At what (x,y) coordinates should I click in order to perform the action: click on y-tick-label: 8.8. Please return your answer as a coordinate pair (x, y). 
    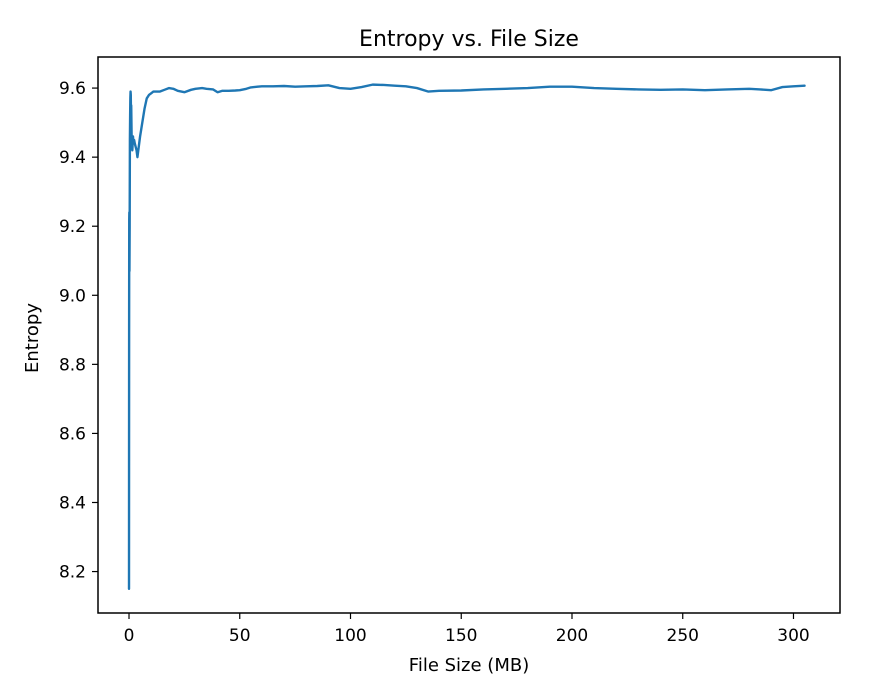
    Looking at the image, I should click on (72, 365).